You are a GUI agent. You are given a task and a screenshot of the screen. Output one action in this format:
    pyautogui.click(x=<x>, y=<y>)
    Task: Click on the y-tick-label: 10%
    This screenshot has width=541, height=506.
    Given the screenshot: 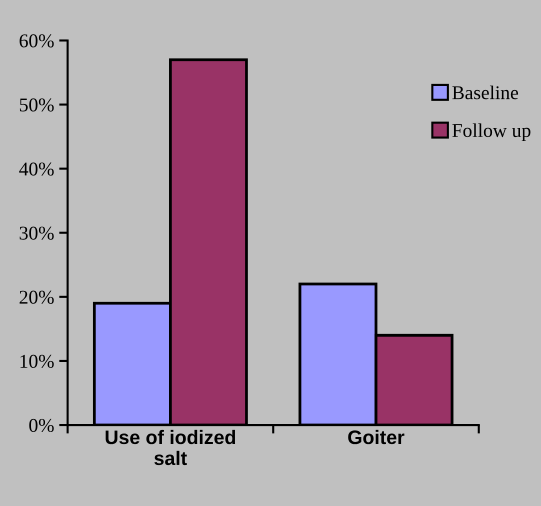 What is the action you would take?
    pyautogui.click(x=37, y=361)
    